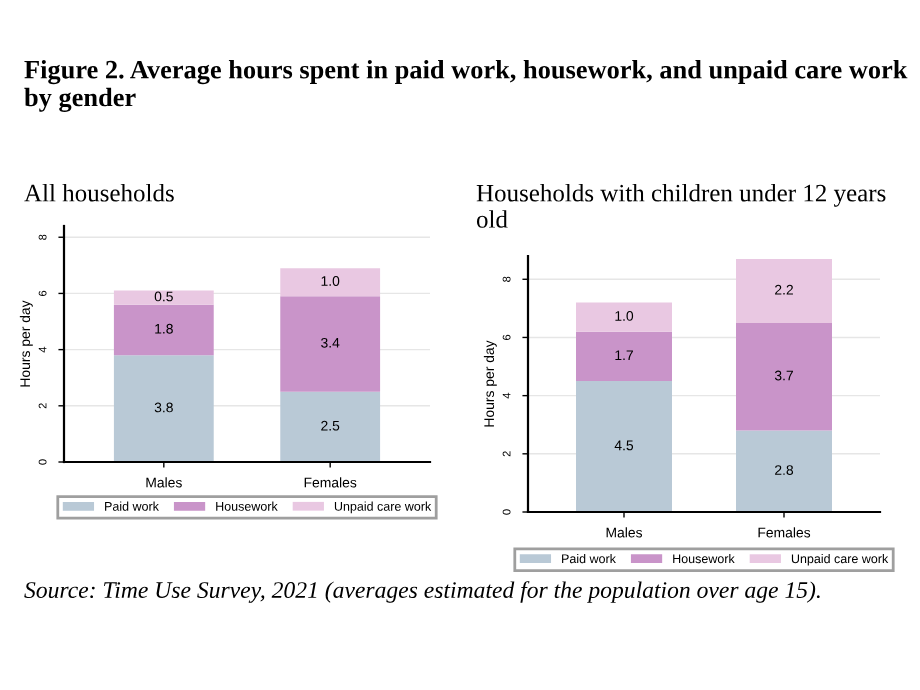 This screenshot has width=920, height=690. Describe the element at coordinates (466, 86) in the screenshot. I see `chart-title: Figure 2. Average hours spent in paid work, housework, and unpaid care work by gender` at that location.